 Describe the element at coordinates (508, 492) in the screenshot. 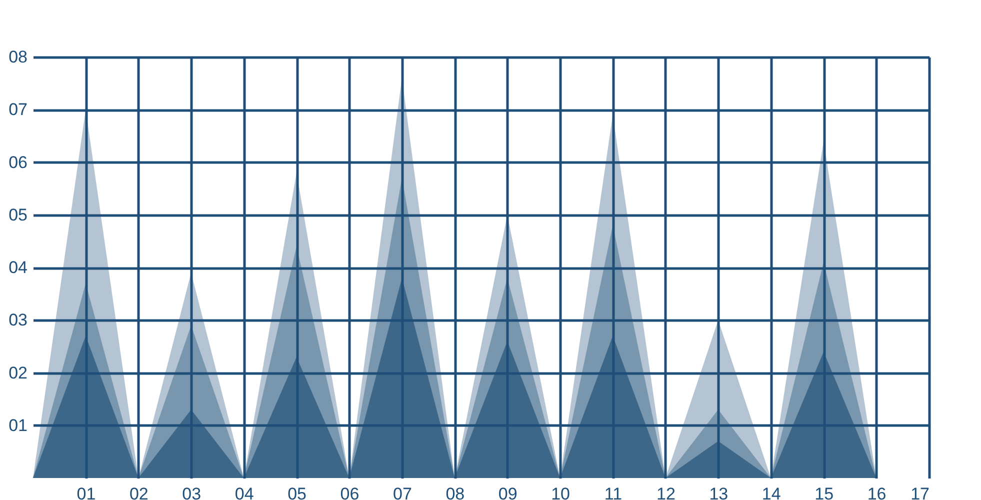

I see `x-tick-label: 09` at that location.